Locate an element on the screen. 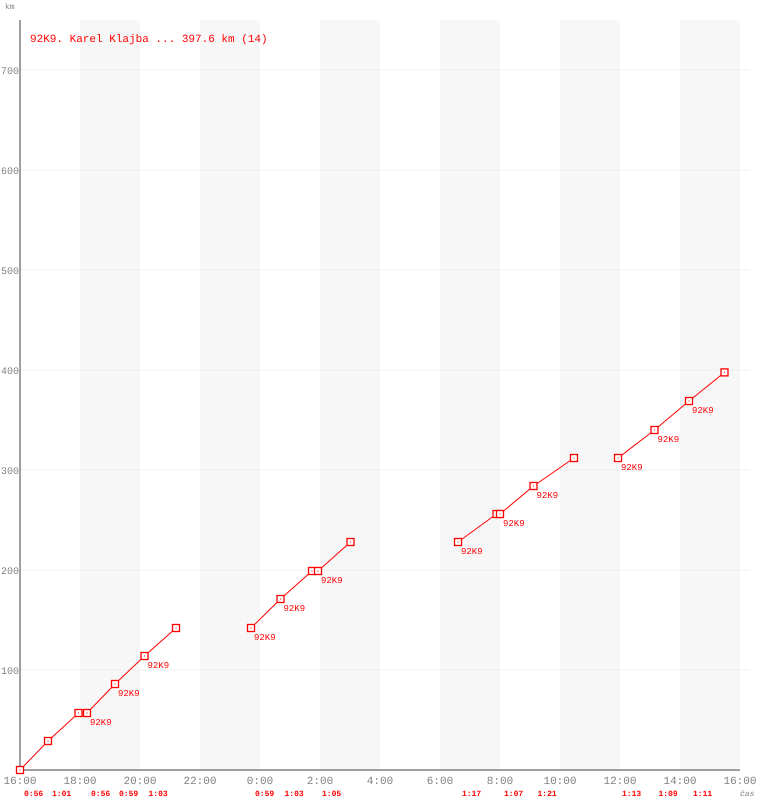 Image resolution: width=760 pixels, height=800 pixels. text: 1:11 is located at coordinates (702, 794).